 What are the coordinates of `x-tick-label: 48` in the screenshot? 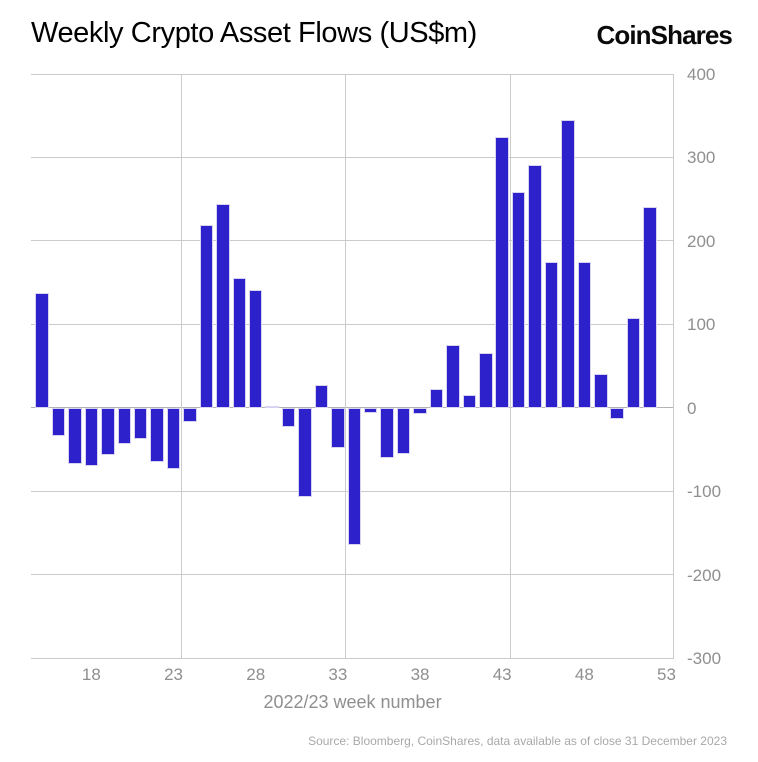 It's located at (584, 674).